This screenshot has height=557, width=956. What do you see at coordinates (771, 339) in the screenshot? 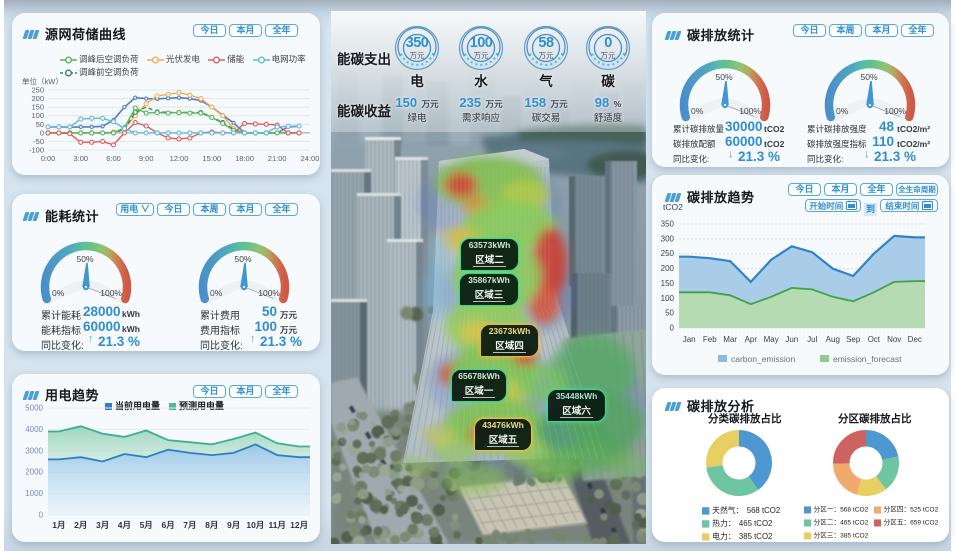
I see `svg-text: May` at bounding box center [771, 339].